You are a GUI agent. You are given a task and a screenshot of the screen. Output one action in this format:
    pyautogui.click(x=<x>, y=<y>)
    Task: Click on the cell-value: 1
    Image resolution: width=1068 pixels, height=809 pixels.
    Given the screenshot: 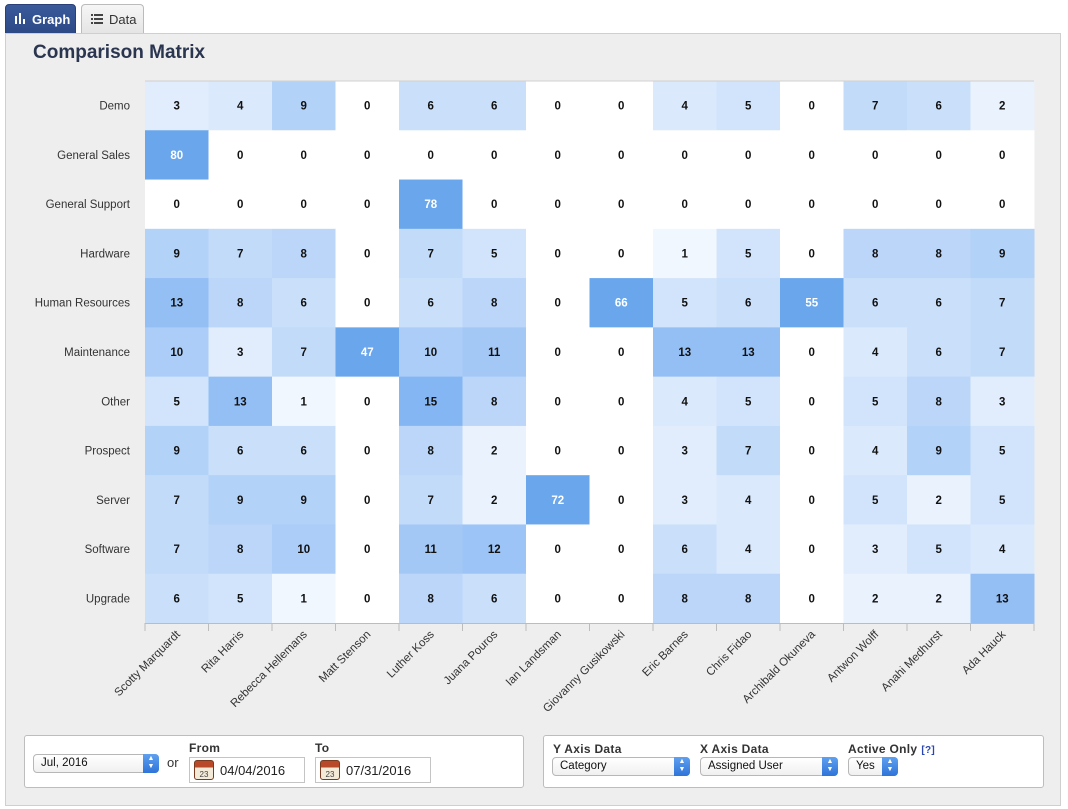 What is the action you would take?
    pyautogui.click(x=304, y=599)
    